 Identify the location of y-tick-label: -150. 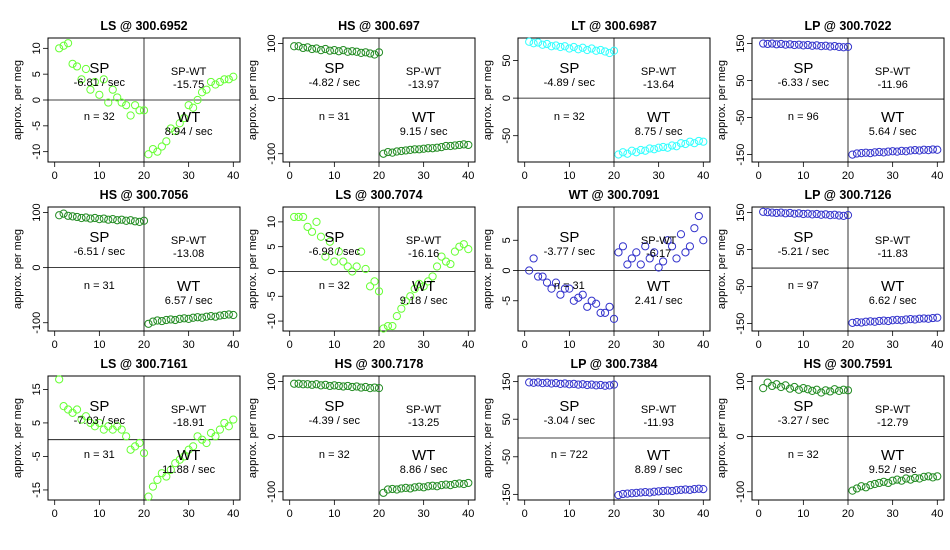
(741, 324).